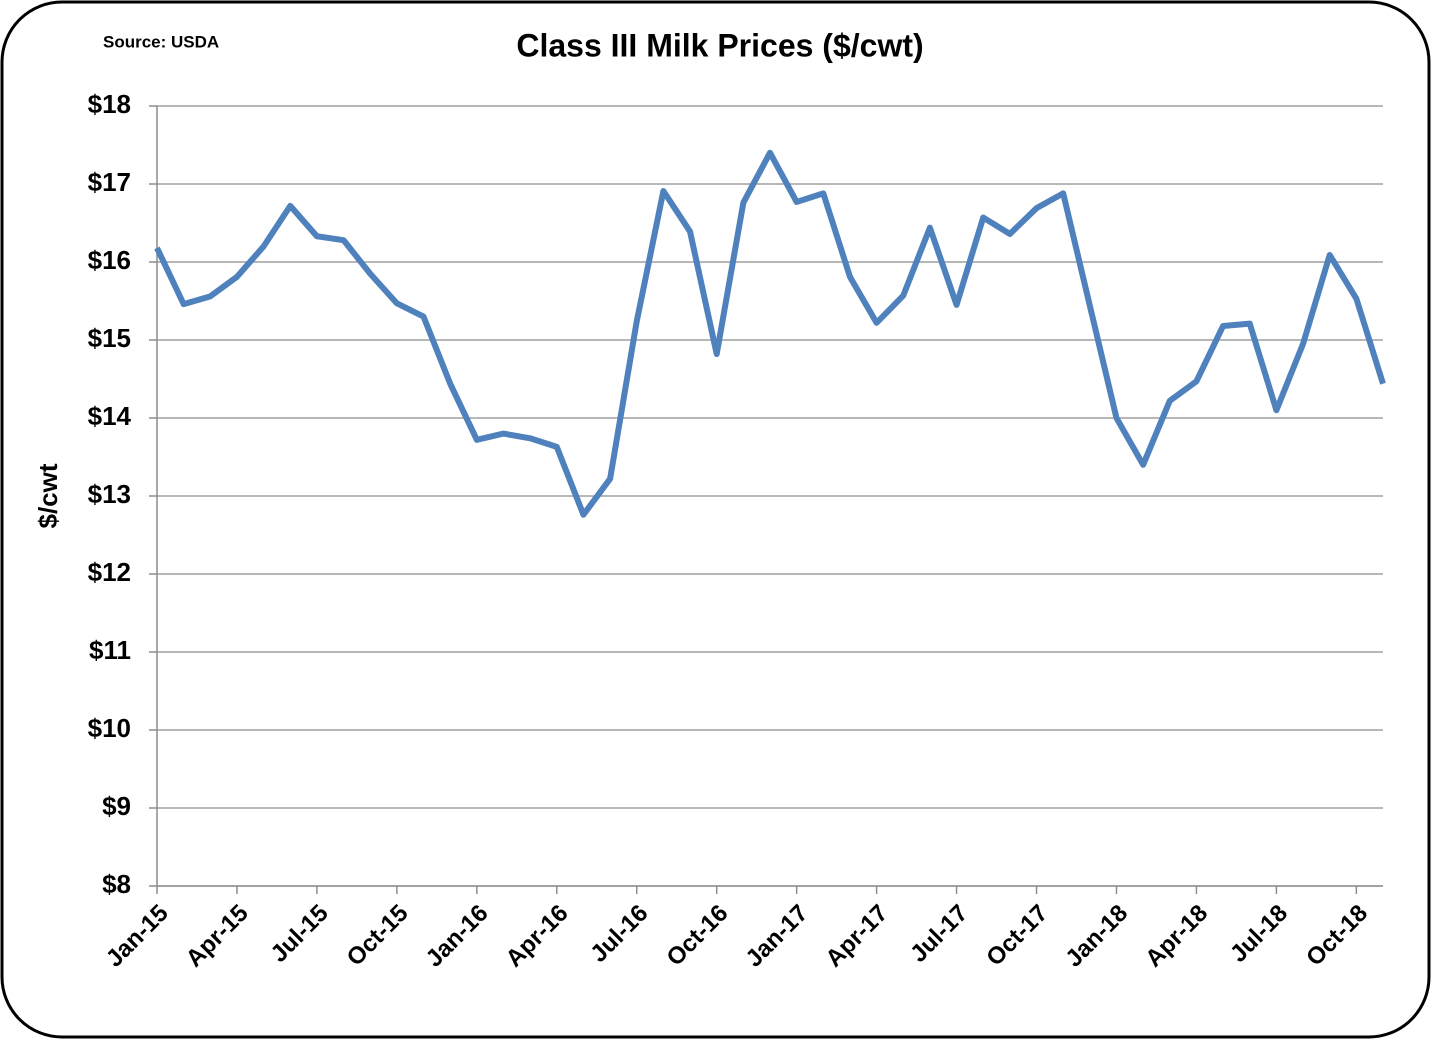 The width and height of the screenshot is (1431, 1039). What do you see at coordinates (109, 260) in the screenshot?
I see `y-tick-label: $16` at bounding box center [109, 260].